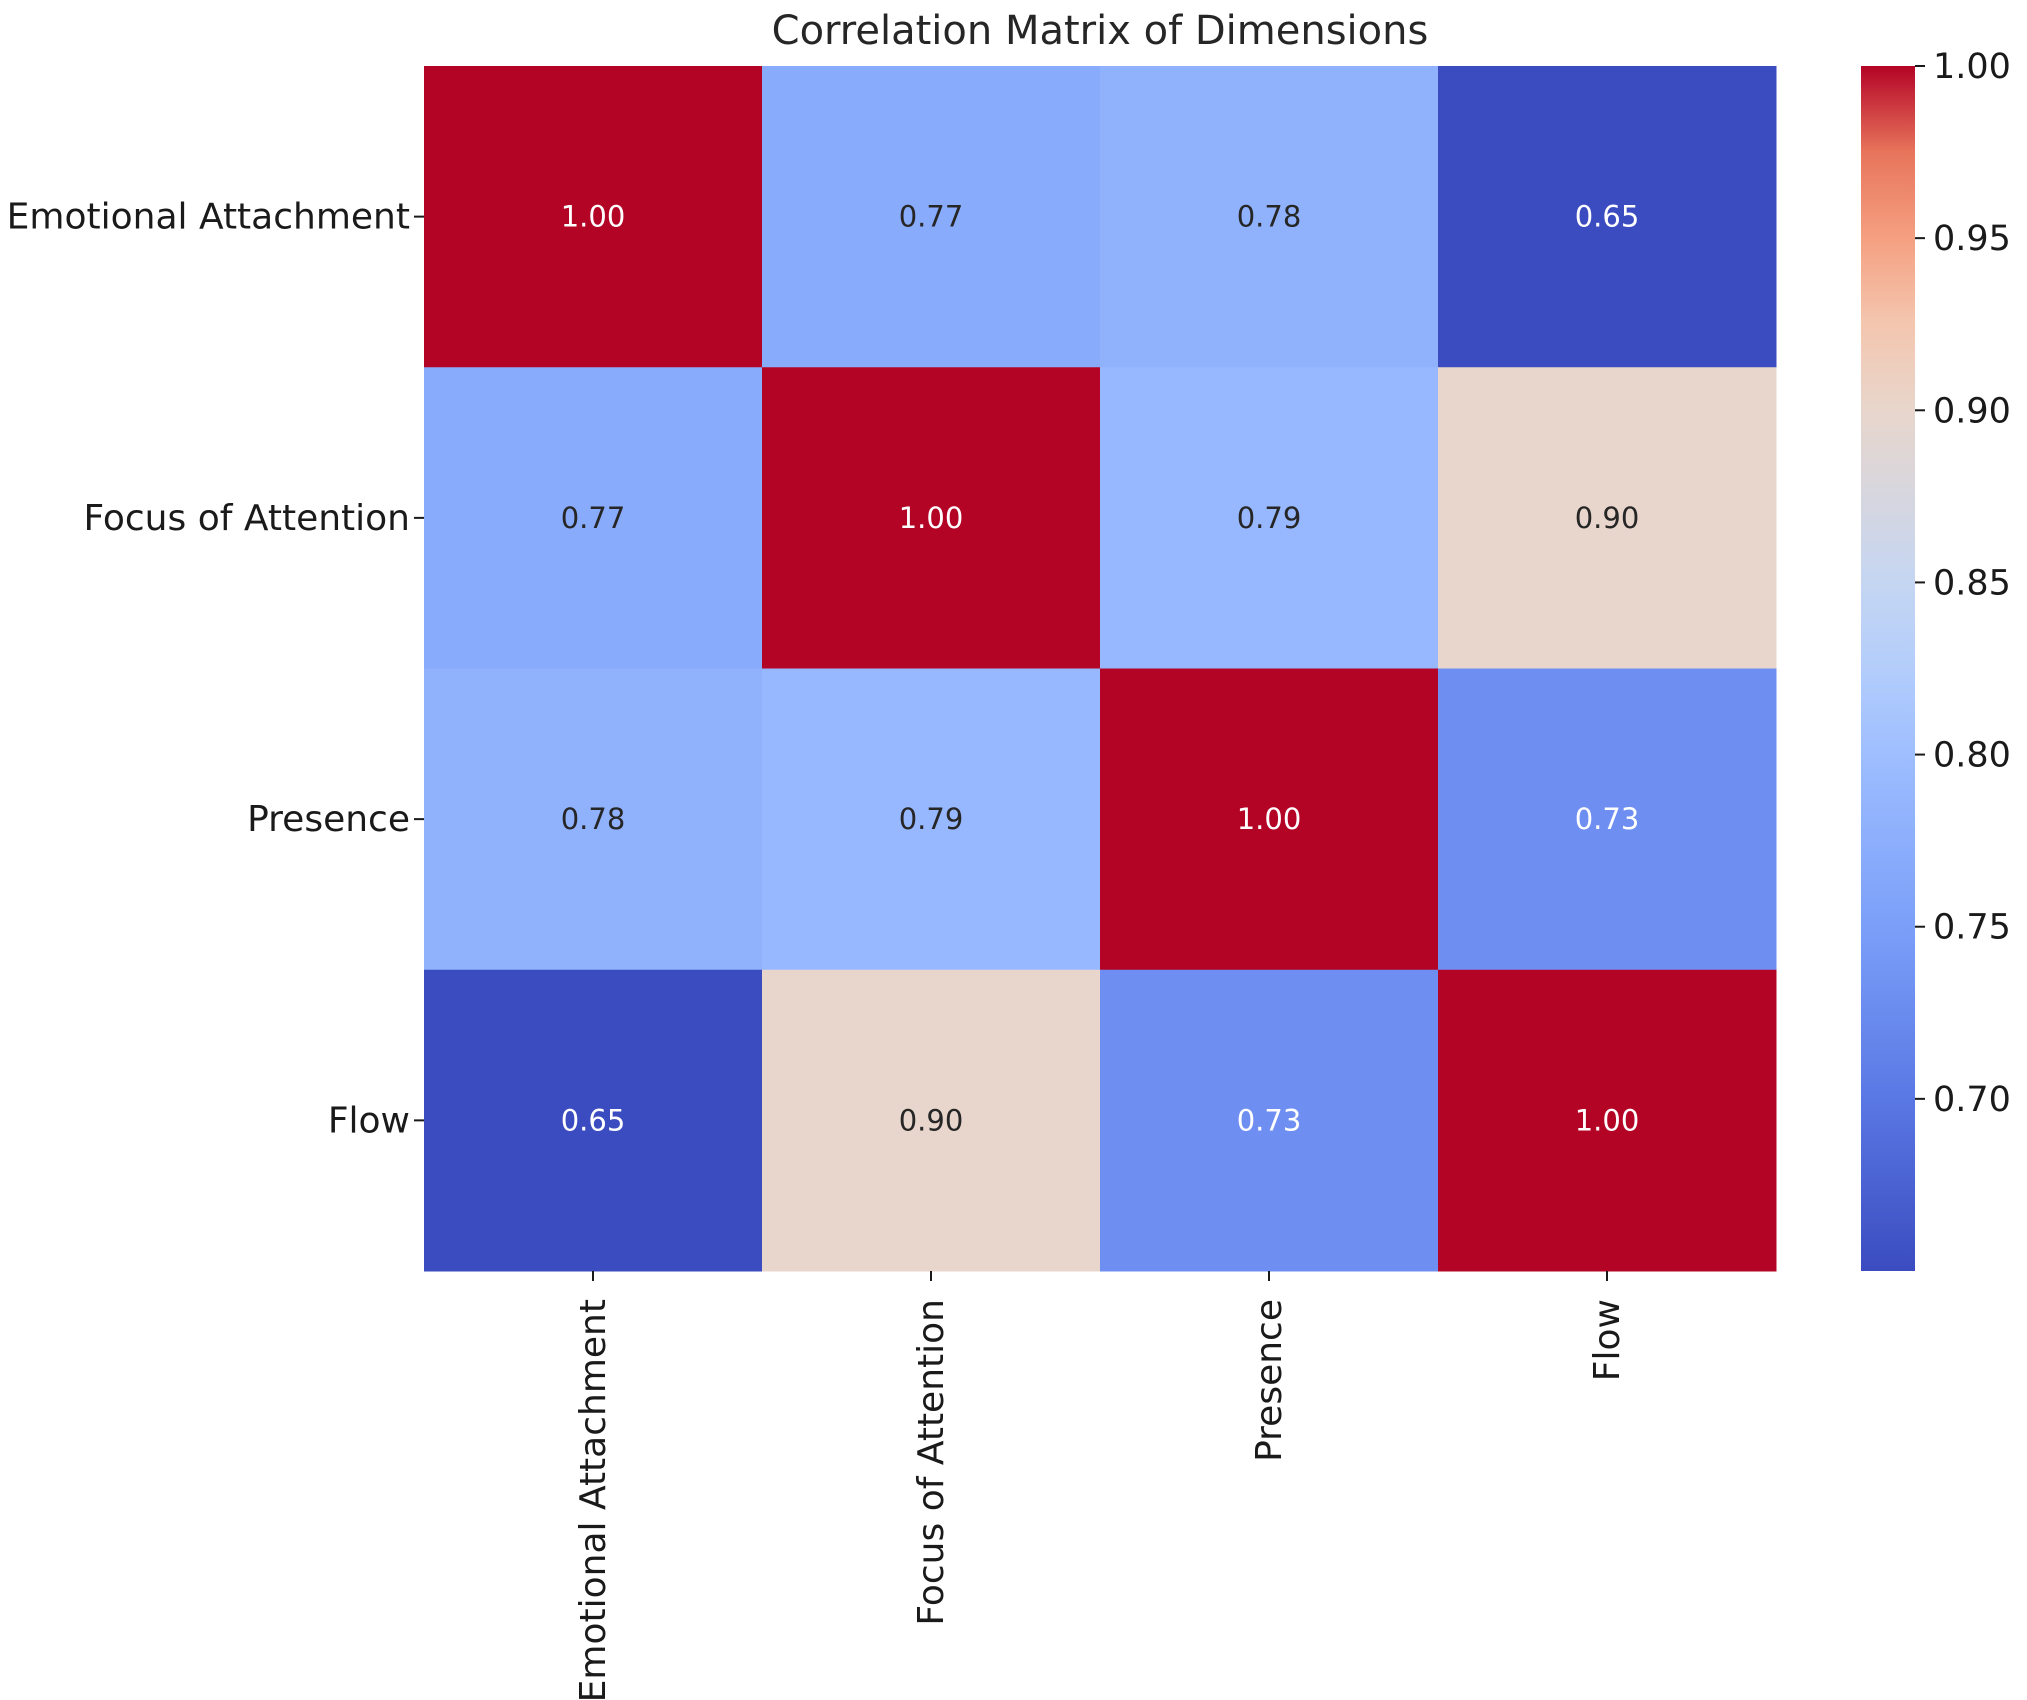  I want to click on col-label: Presence, so click(1269, 1380).